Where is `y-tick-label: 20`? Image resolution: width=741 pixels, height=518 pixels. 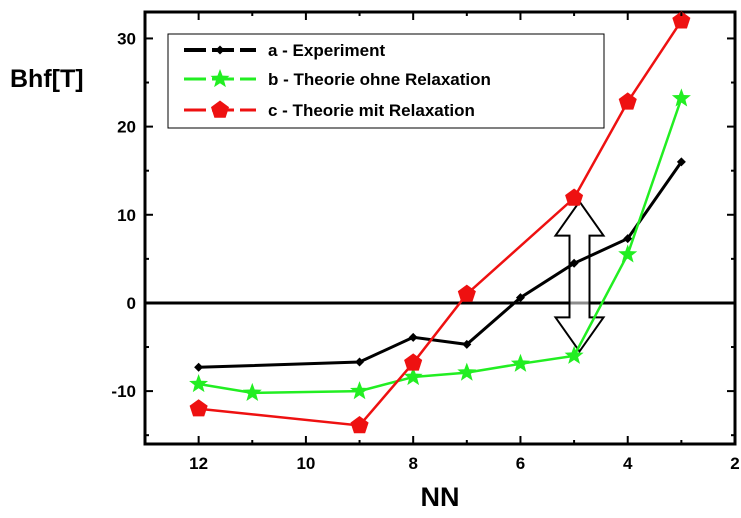
y-tick-label: 20 is located at coordinates (126, 127).